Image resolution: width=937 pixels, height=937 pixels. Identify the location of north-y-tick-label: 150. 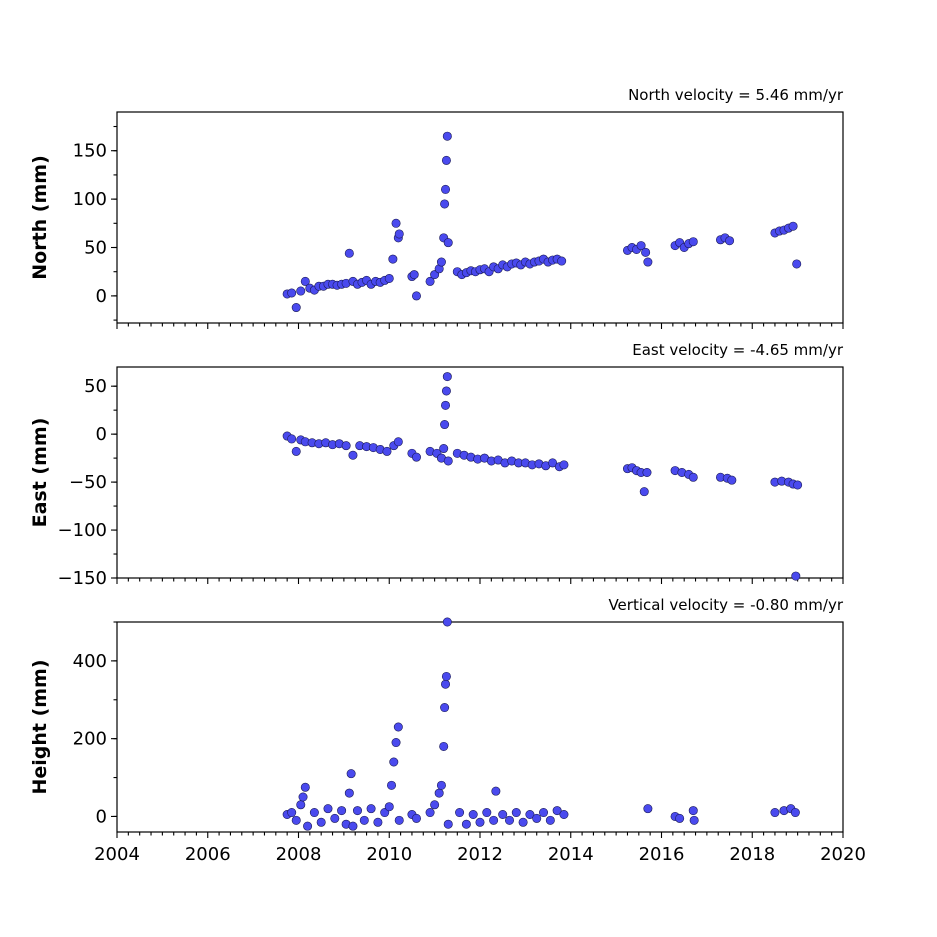
(90, 151).